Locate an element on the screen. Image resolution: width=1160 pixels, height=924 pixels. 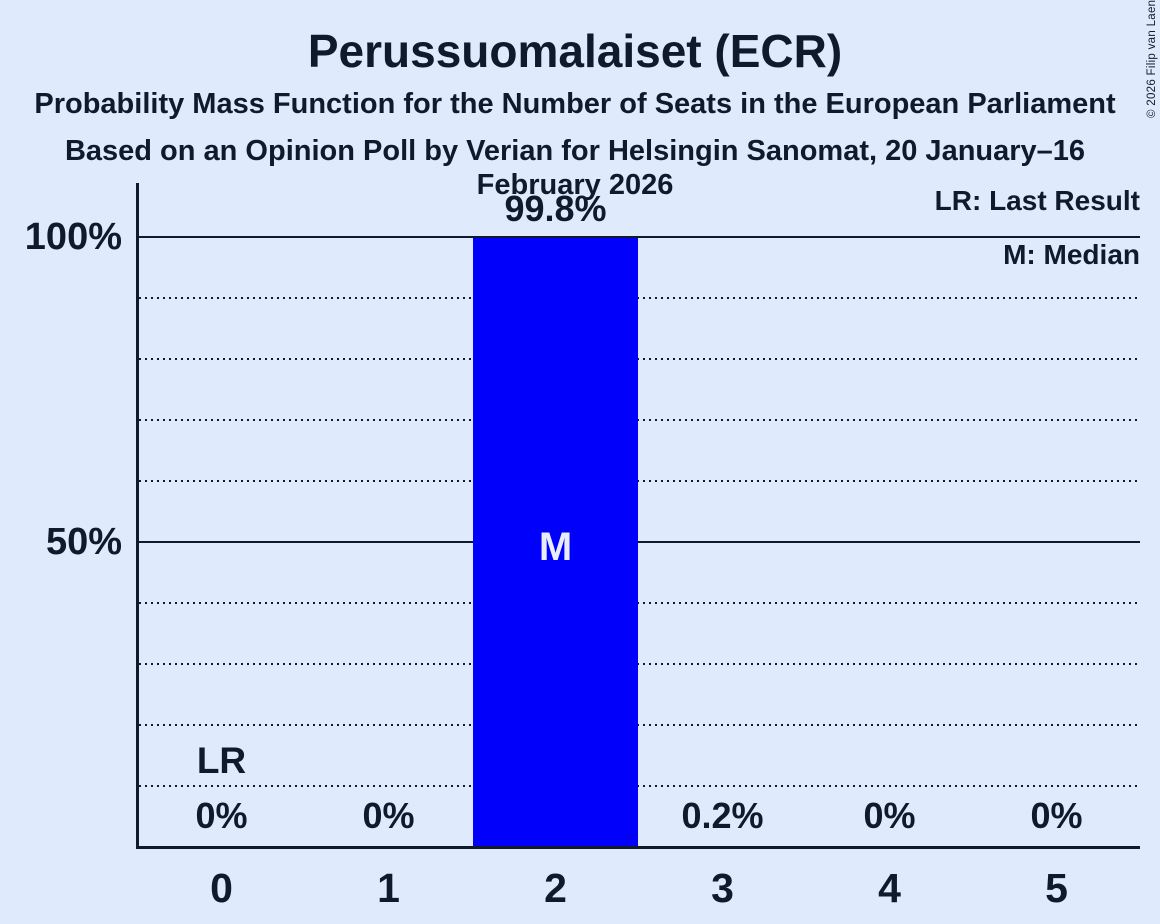
y-axis-label-100: 100% is located at coordinates (73, 237).